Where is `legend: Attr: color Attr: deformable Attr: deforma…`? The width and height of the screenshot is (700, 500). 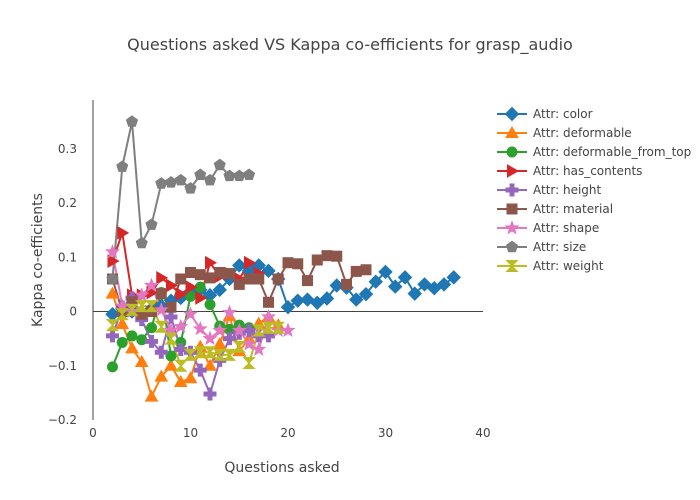
legend: Attr: color Attr: deformable Attr: deforma… is located at coordinates (594, 189).